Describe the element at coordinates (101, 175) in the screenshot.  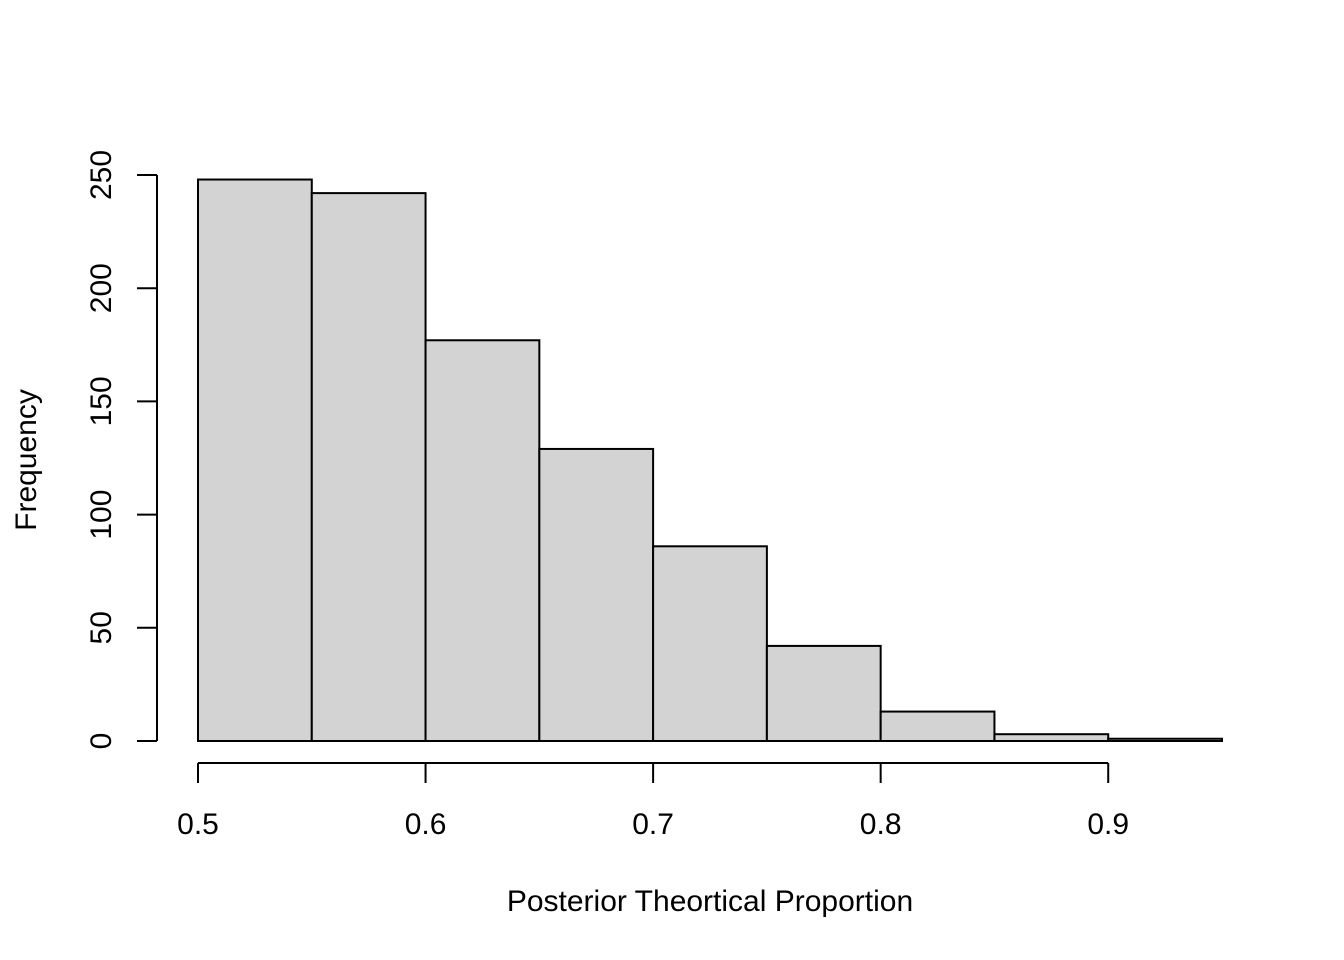
I see `y-tick-label: 250` at that location.